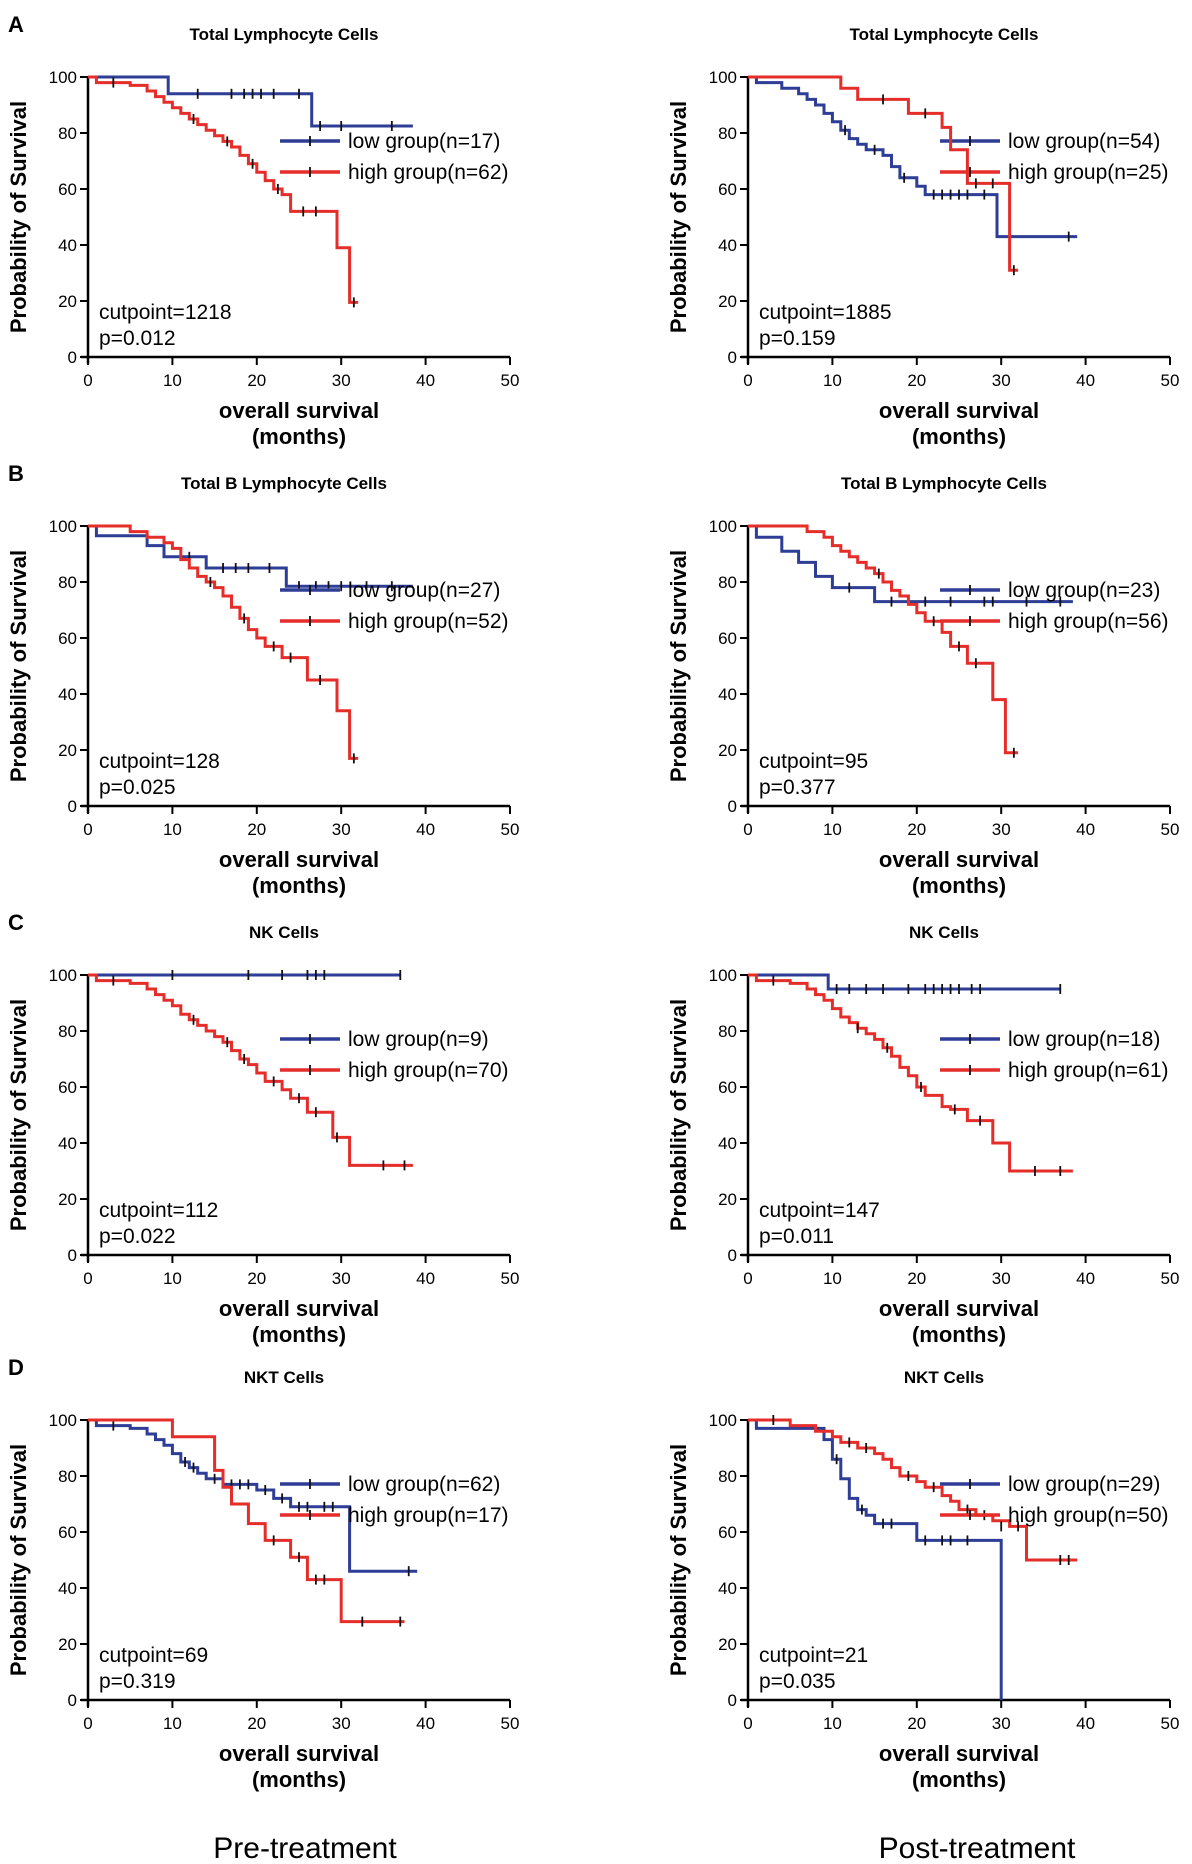 The width and height of the screenshot is (1192, 1864). Describe the element at coordinates (158, 1210) in the screenshot. I see `cutpoint-annotation: cutpoint=112` at that location.